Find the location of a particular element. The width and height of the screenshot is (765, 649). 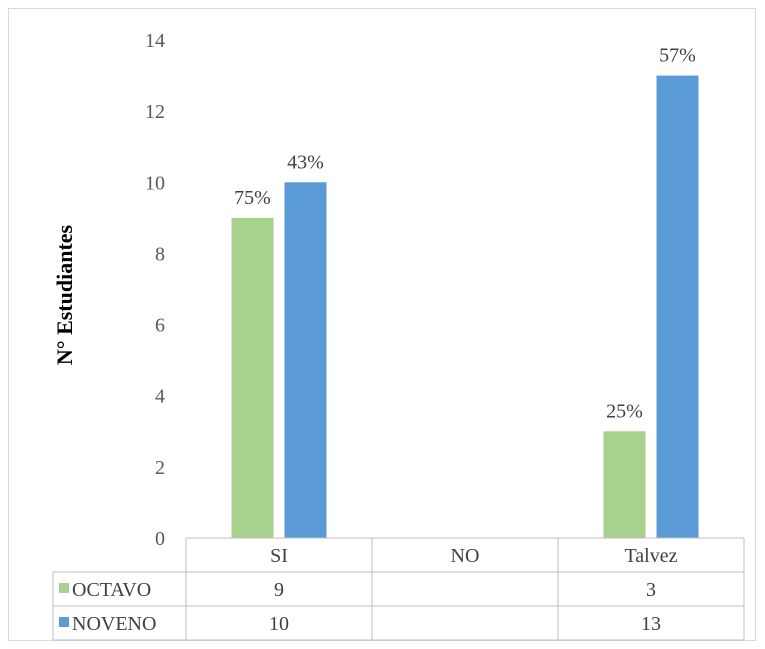

y-tick-label: 8 is located at coordinates (160, 254).